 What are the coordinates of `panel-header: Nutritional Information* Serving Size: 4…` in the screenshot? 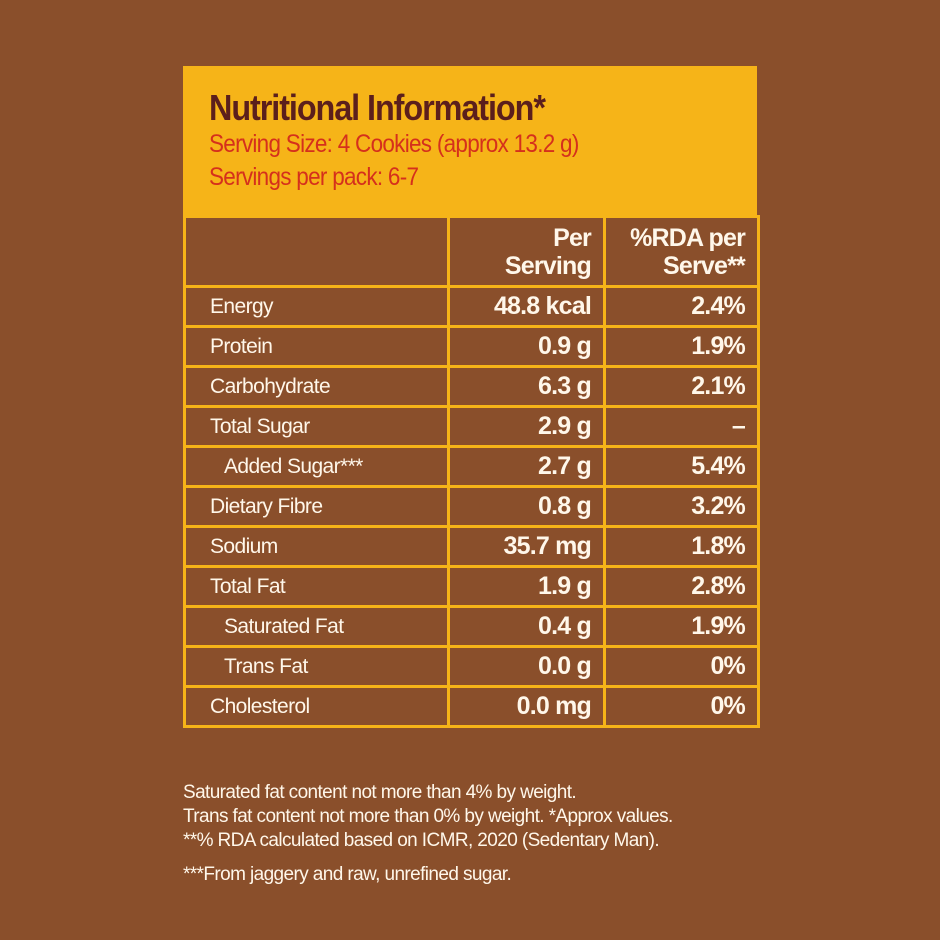 It's located at (470, 140).